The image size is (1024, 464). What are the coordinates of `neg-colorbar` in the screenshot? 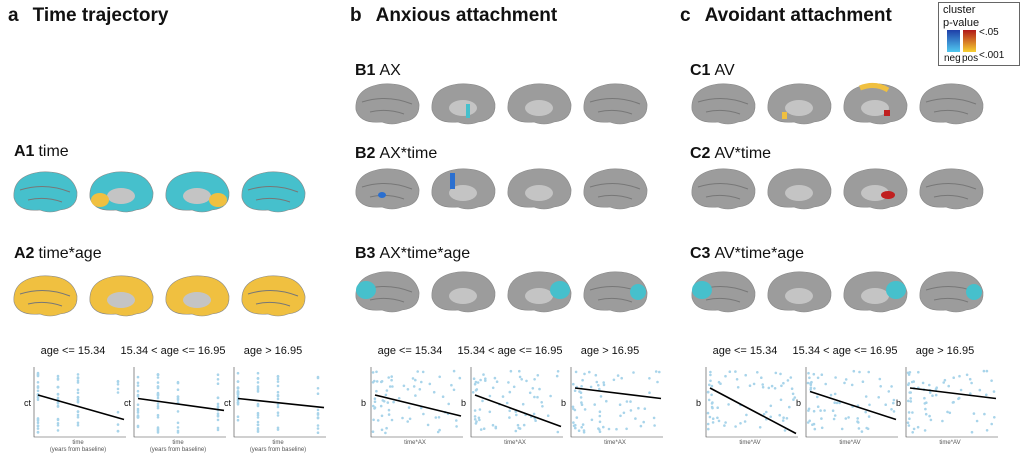 It's located at (953, 41).